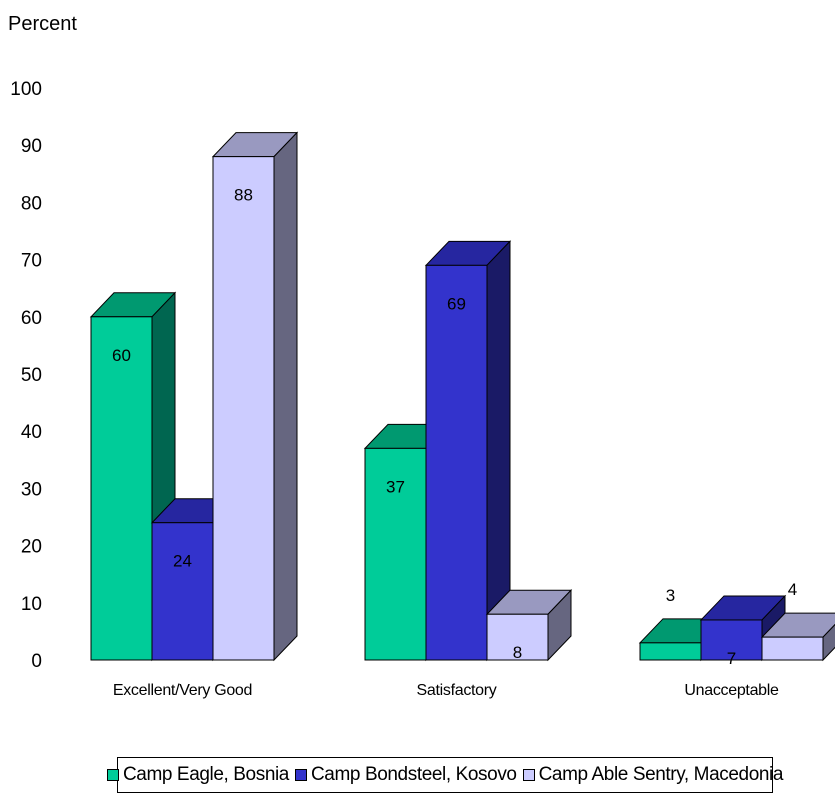 This screenshot has width=835, height=806. What do you see at coordinates (528, 775) in the screenshot?
I see `legend-swatch-camp-able-sentry` at bounding box center [528, 775].